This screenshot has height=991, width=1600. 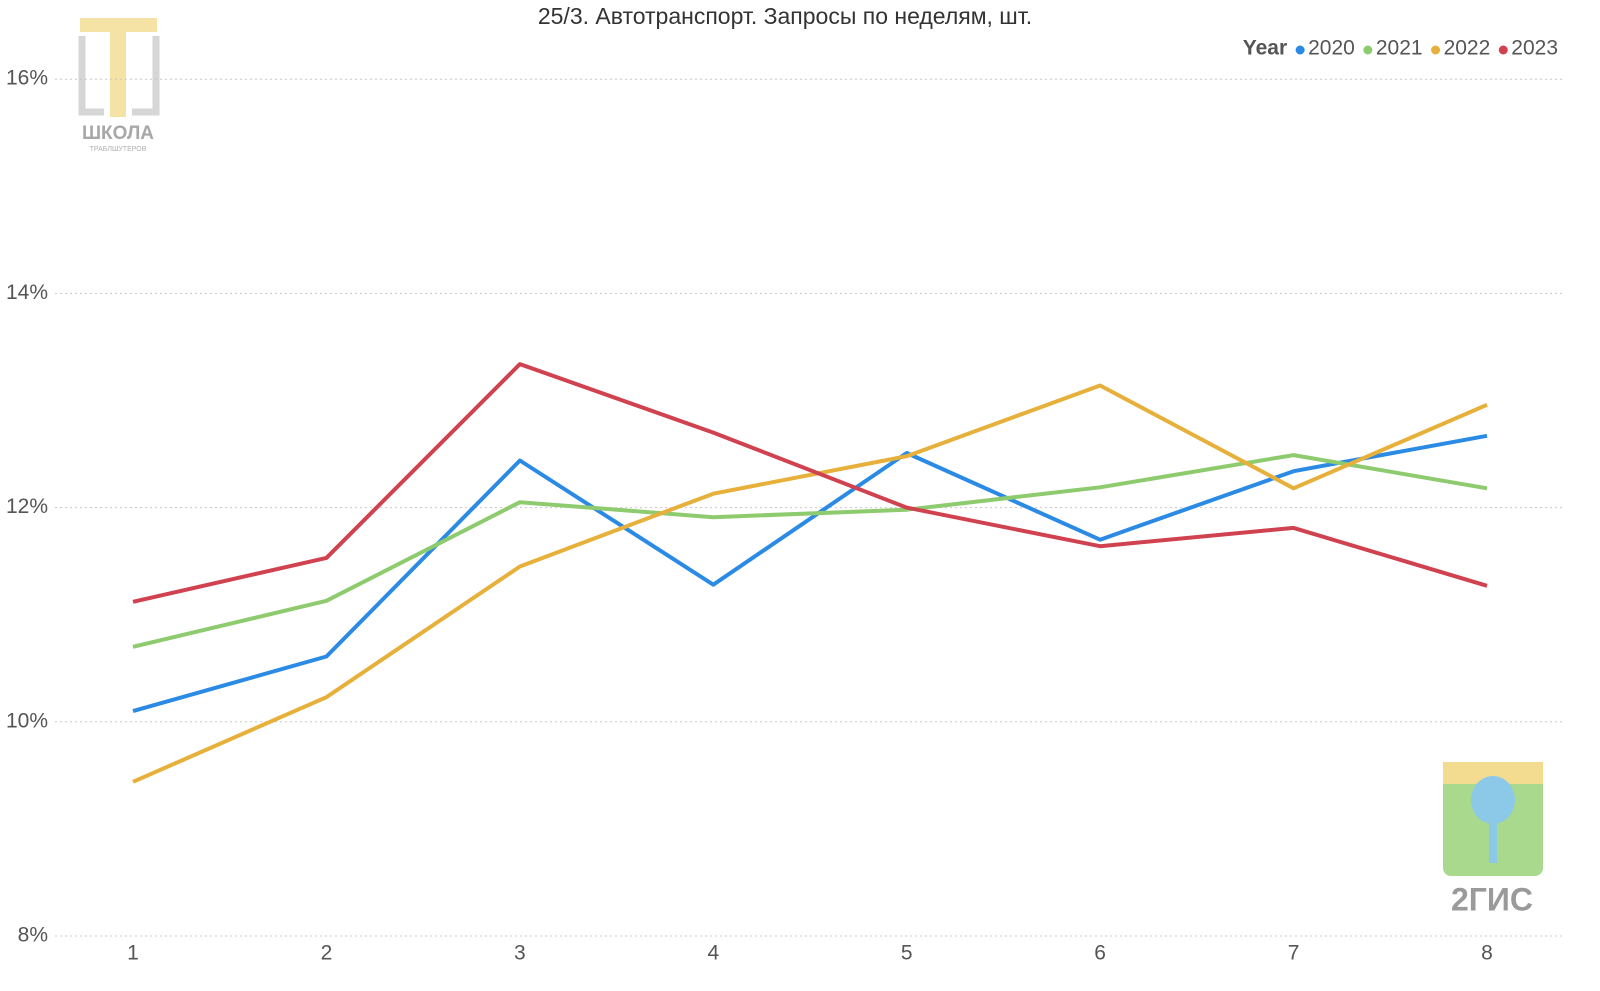 I want to click on legend: Year 2020 2021 2022 2023, so click(x=1400, y=48).